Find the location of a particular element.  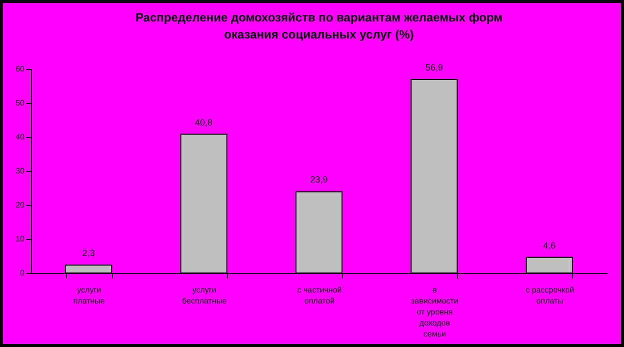

y-tick-label: 10 is located at coordinates (21, 239).